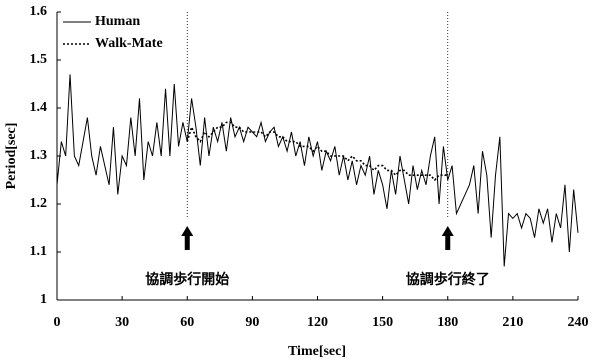 This screenshot has height=363, width=592. What do you see at coordinates (39, 59) in the screenshot?
I see `y-tick-label: 1.5` at bounding box center [39, 59].